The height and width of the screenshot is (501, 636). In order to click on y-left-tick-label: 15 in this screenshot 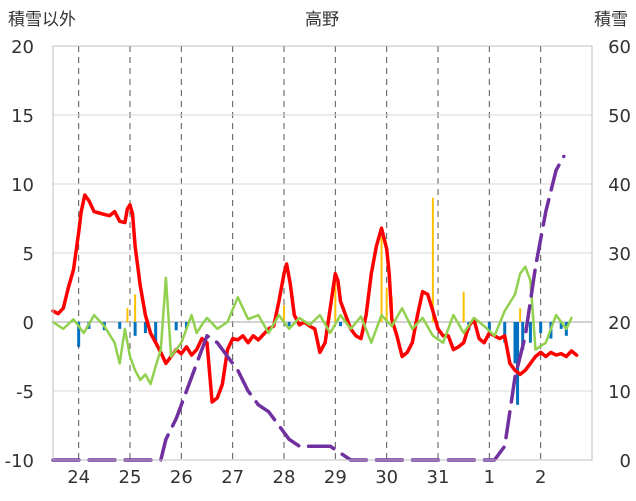, I will do `click(22, 116)`.